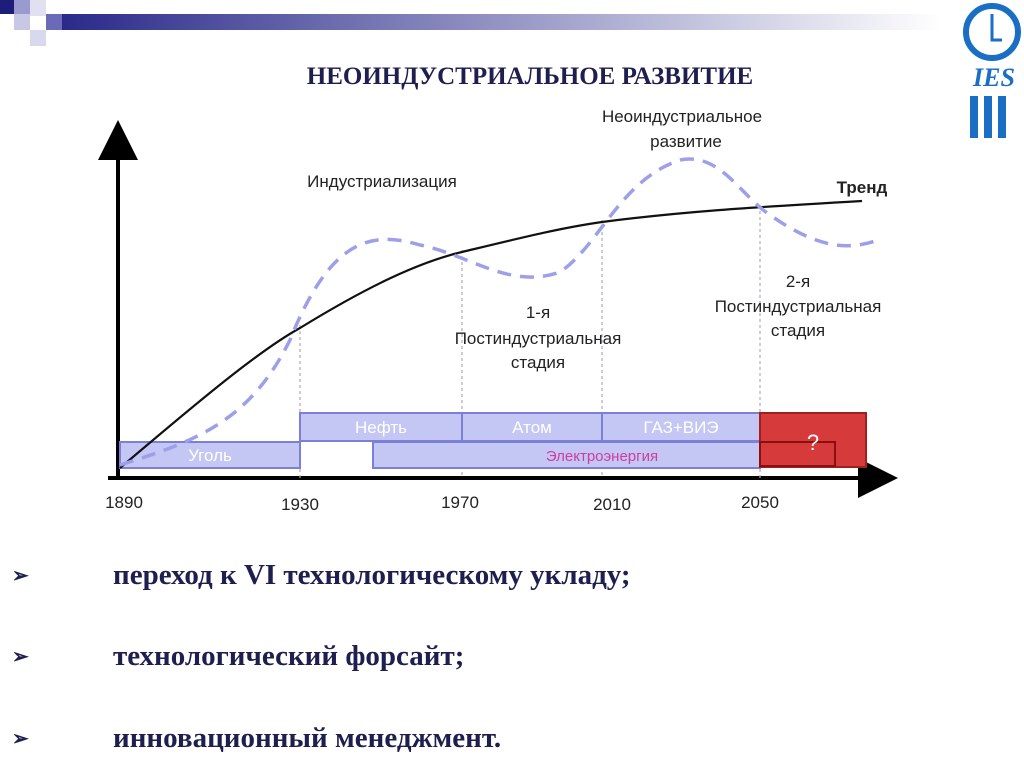 The height and width of the screenshot is (768, 1024). I want to click on bullet-text: инновационный менеджмент., so click(307, 738).